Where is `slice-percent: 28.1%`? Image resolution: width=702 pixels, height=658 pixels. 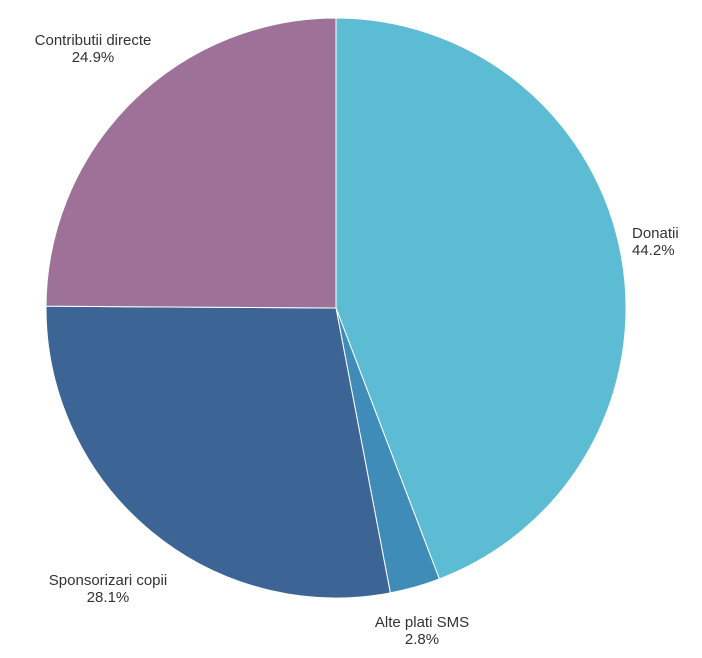 slice-percent: 28.1% is located at coordinates (108, 597).